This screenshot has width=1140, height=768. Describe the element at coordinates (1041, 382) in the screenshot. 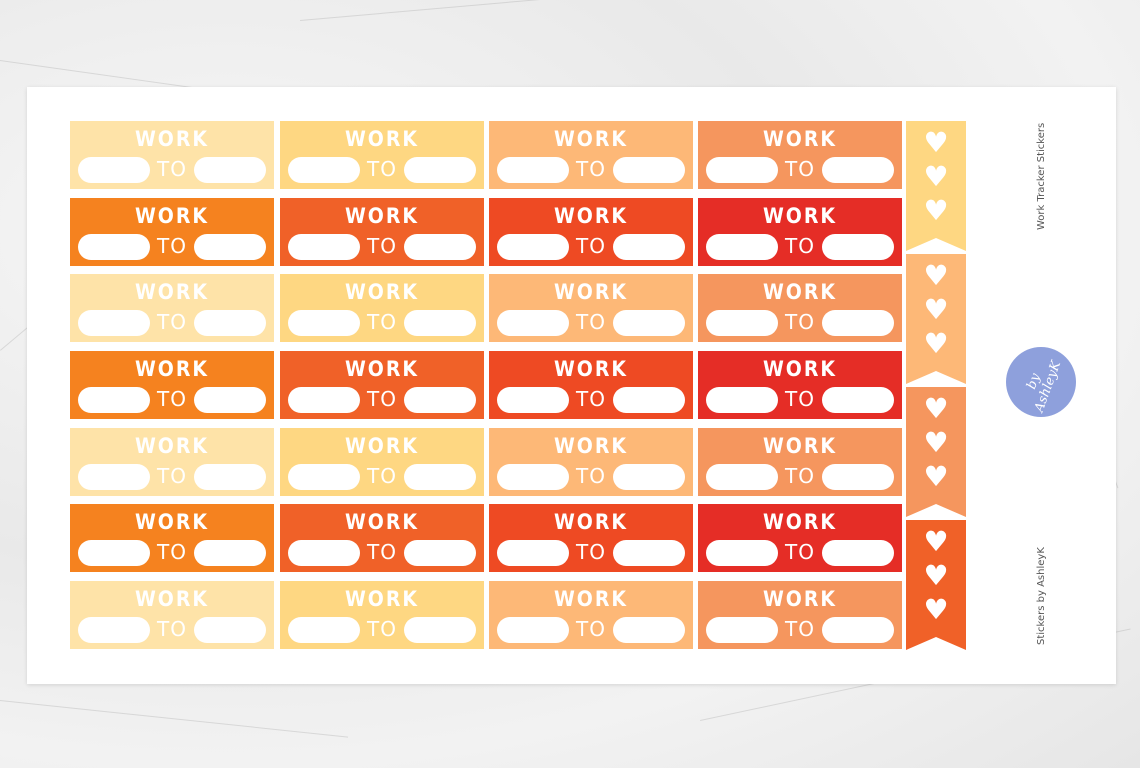

I see `brand-logo: by AshleyK` at that location.